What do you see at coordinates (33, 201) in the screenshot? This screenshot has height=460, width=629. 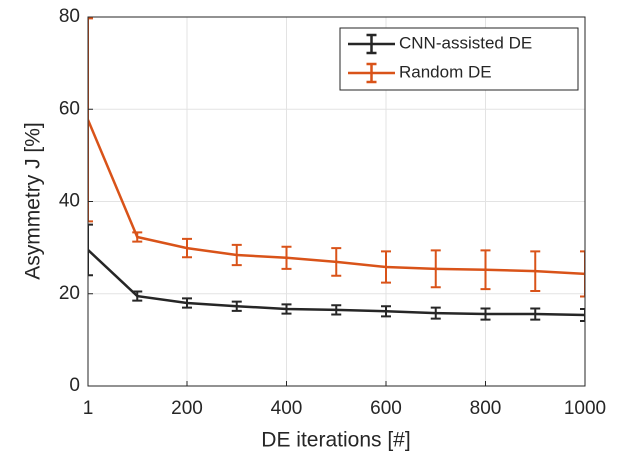 I see `y-axis-label: Asymmetry J [%]` at bounding box center [33, 201].